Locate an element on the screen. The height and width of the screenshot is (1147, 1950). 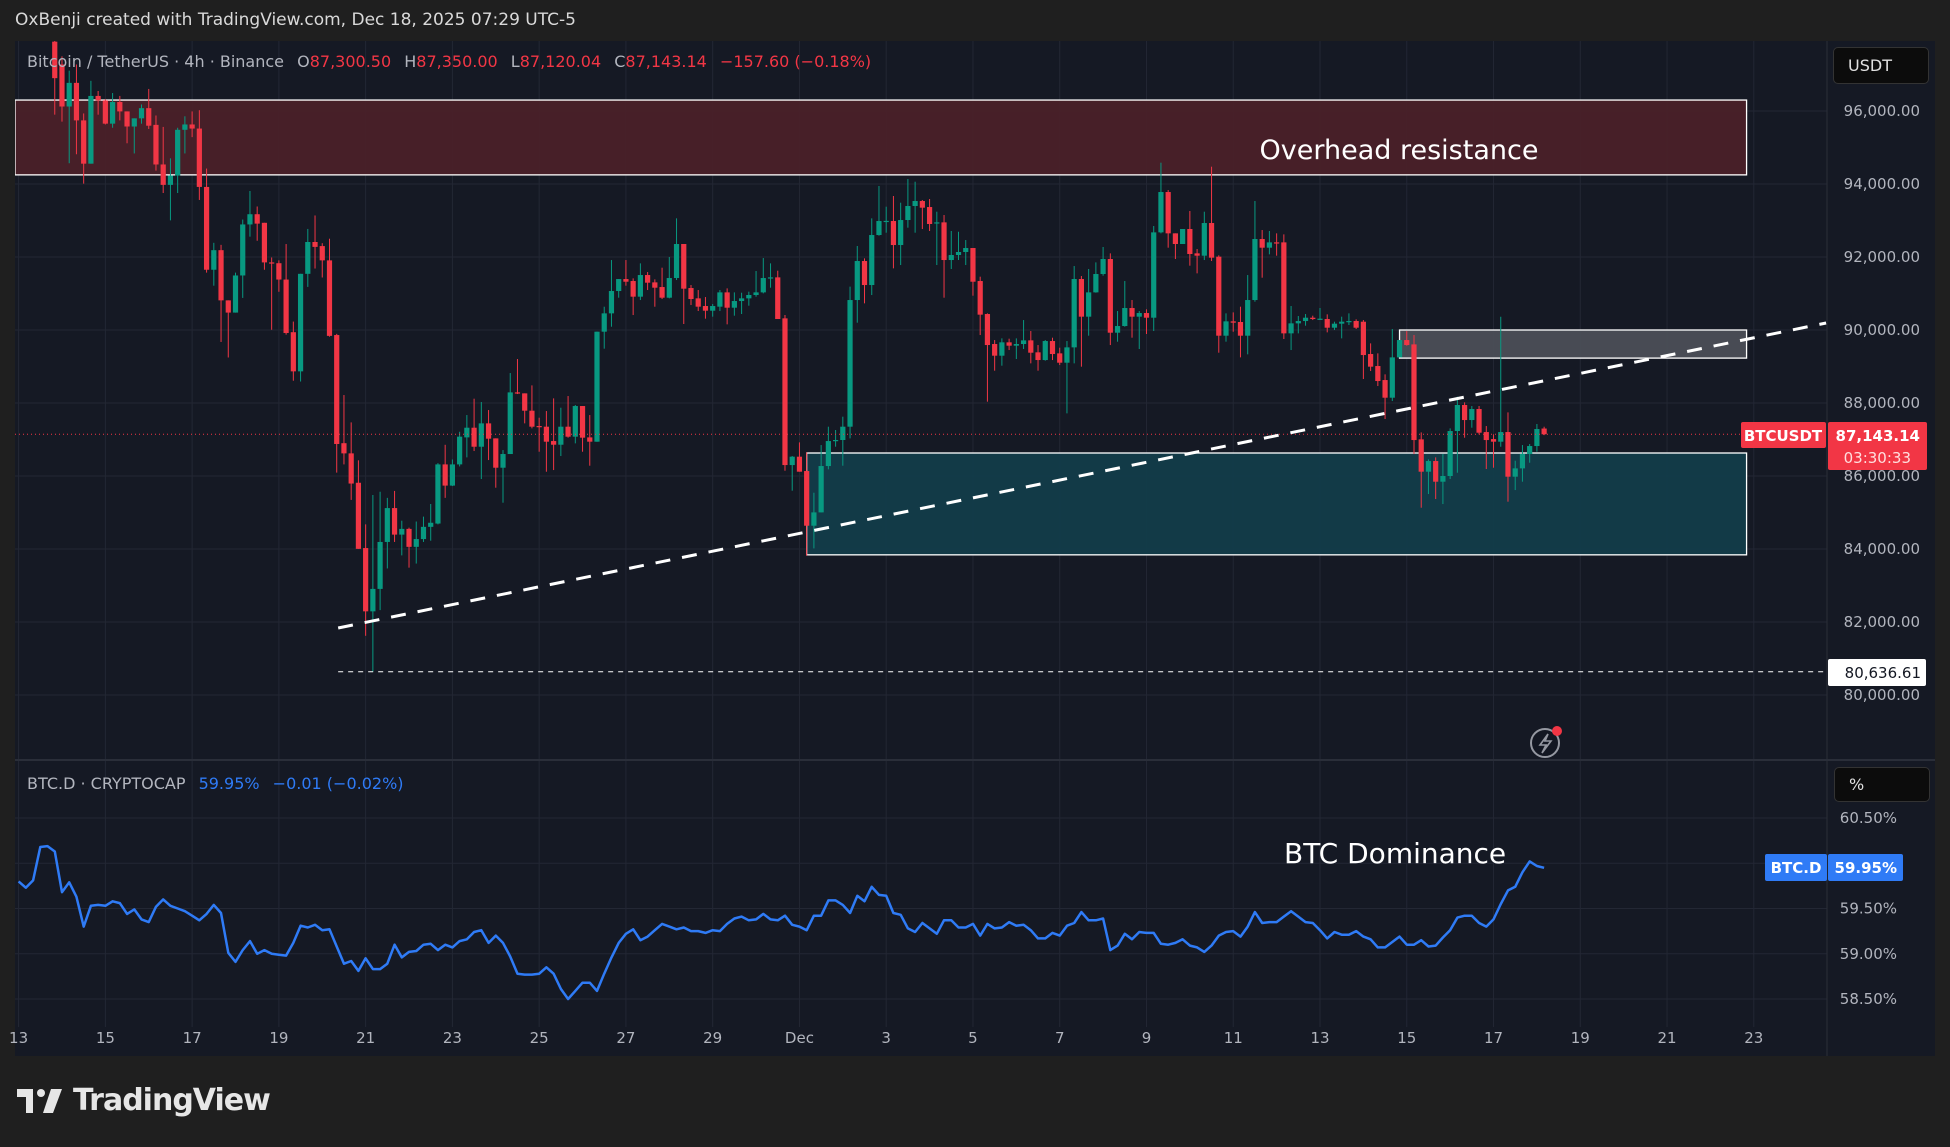
time-tick-label: 23 is located at coordinates (1753, 1038).